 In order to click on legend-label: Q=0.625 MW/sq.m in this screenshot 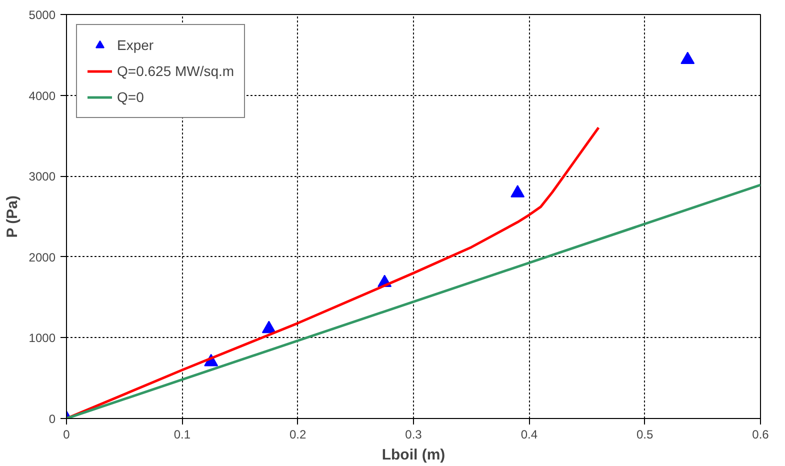, I will do `click(175, 71)`.